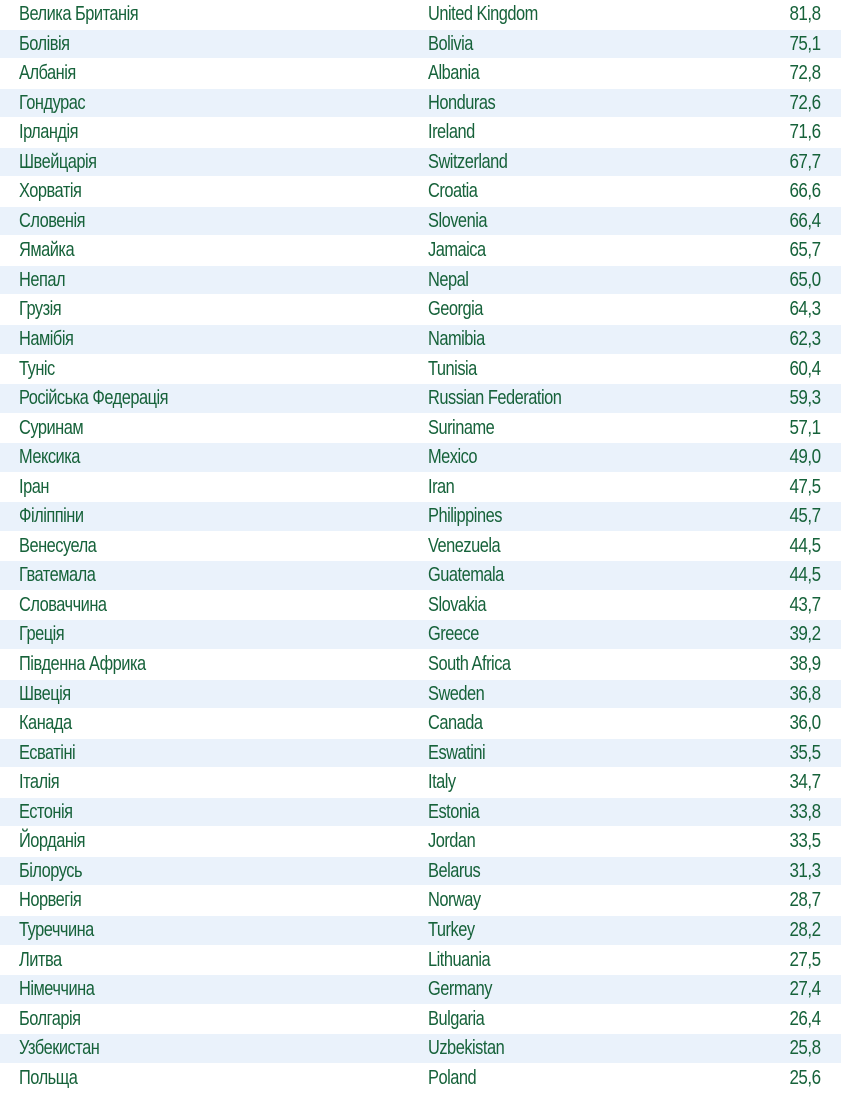 The height and width of the screenshot is (1094, 841). Describe the element at coordinates (51, 516) in the screenshot. I see `country-name-ukrainian: Філіппіни` at that location.